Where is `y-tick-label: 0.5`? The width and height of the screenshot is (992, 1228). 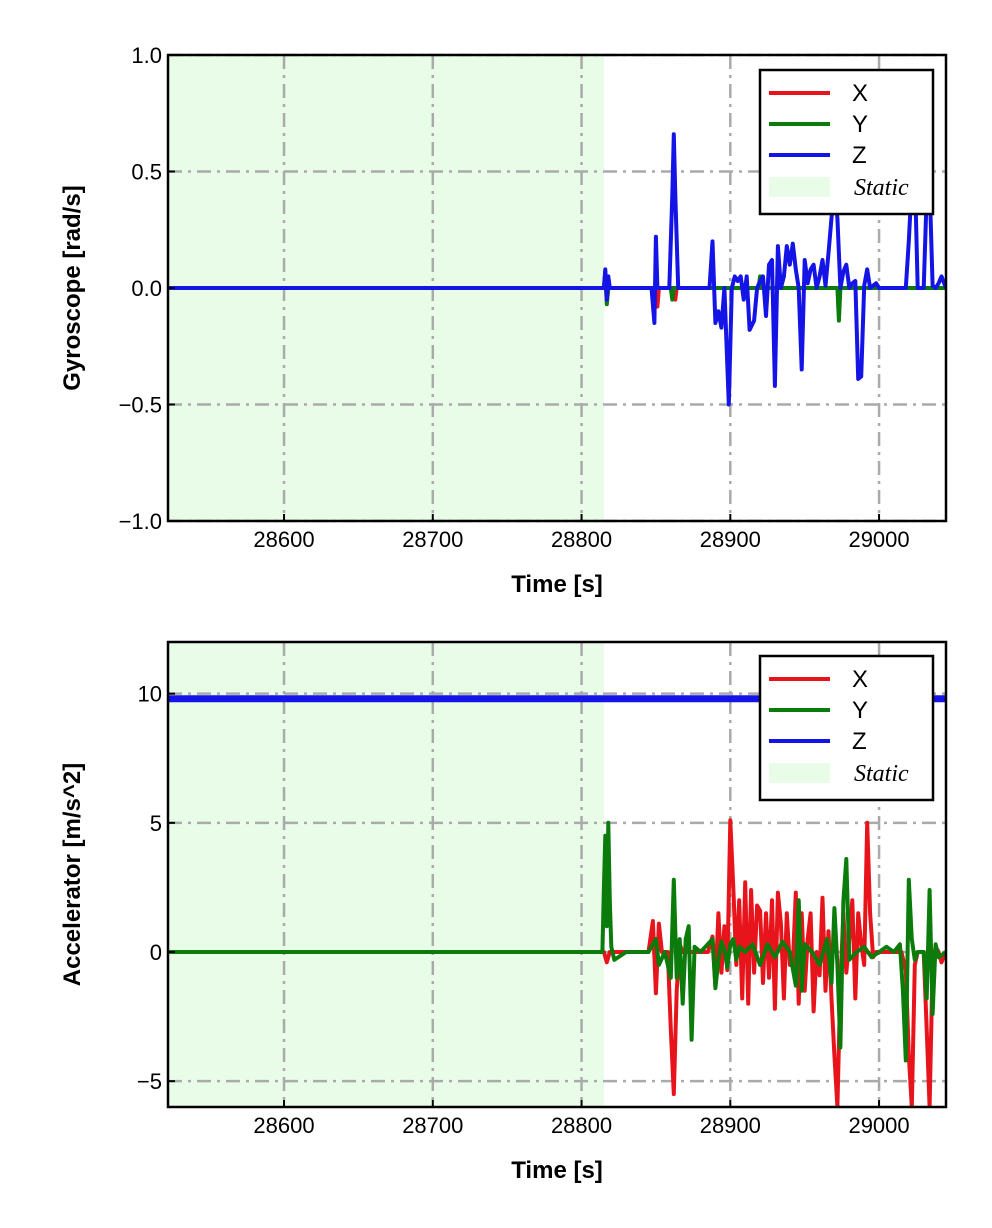 y-tick-label: 0.5 is located at coordinates (146, 172).